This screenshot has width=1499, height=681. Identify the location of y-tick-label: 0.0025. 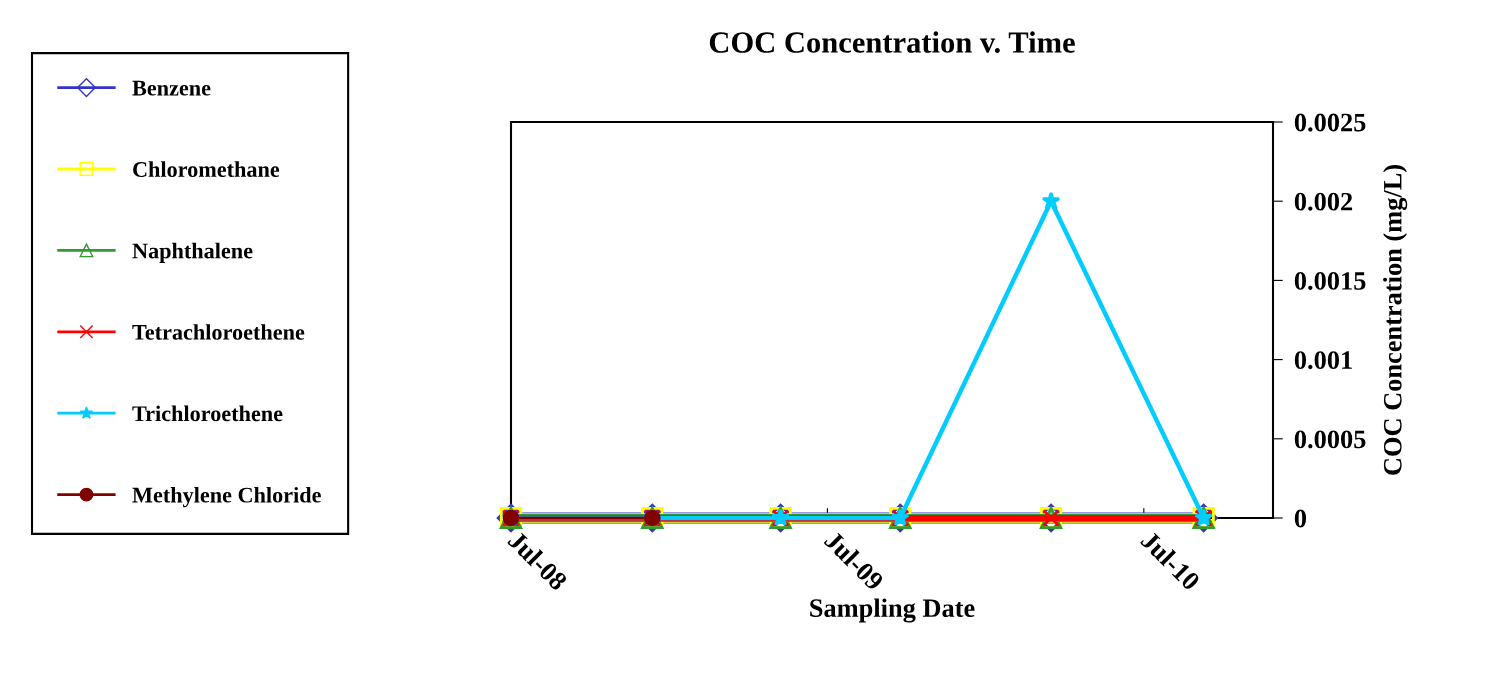
(1330, 122).